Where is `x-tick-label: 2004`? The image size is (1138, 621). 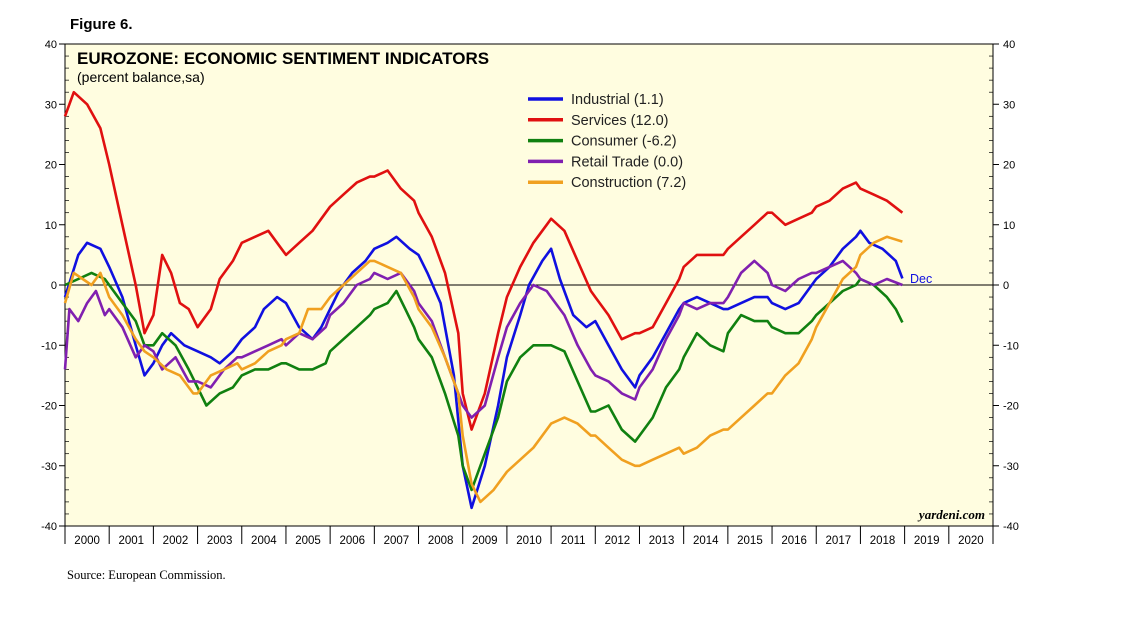 x-tick-label: 2004 is located at coordinates (264, 541).